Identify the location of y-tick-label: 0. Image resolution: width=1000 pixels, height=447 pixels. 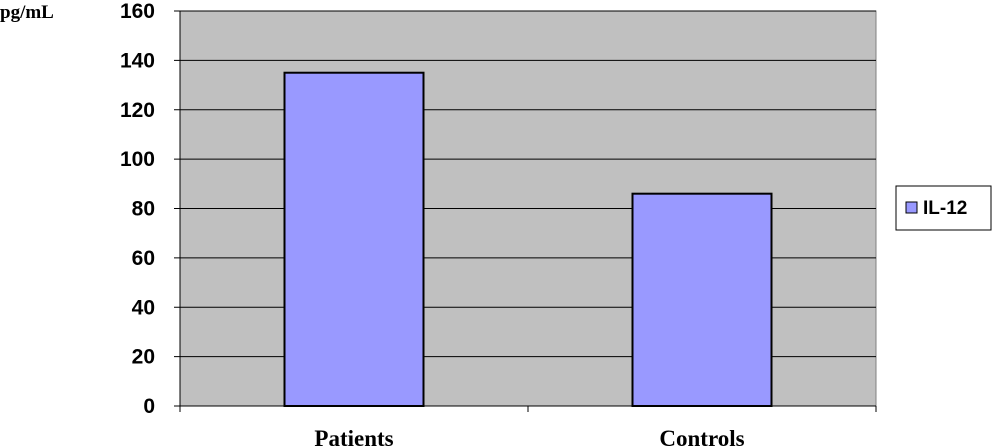
(149, 406).